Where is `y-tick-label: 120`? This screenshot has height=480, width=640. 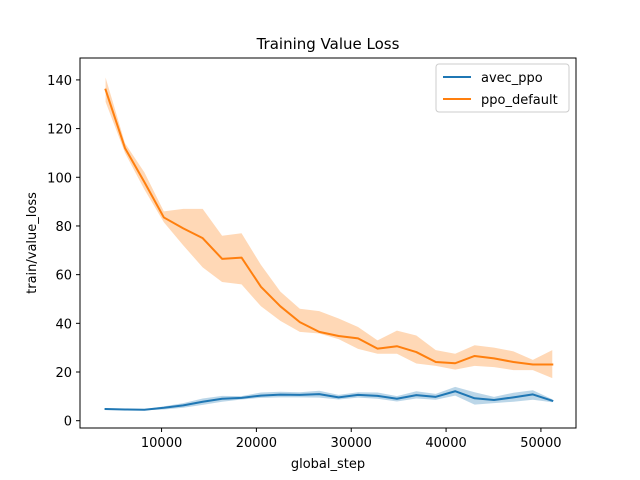 y-tick-label: 120 is located at coordinates (59, 130).